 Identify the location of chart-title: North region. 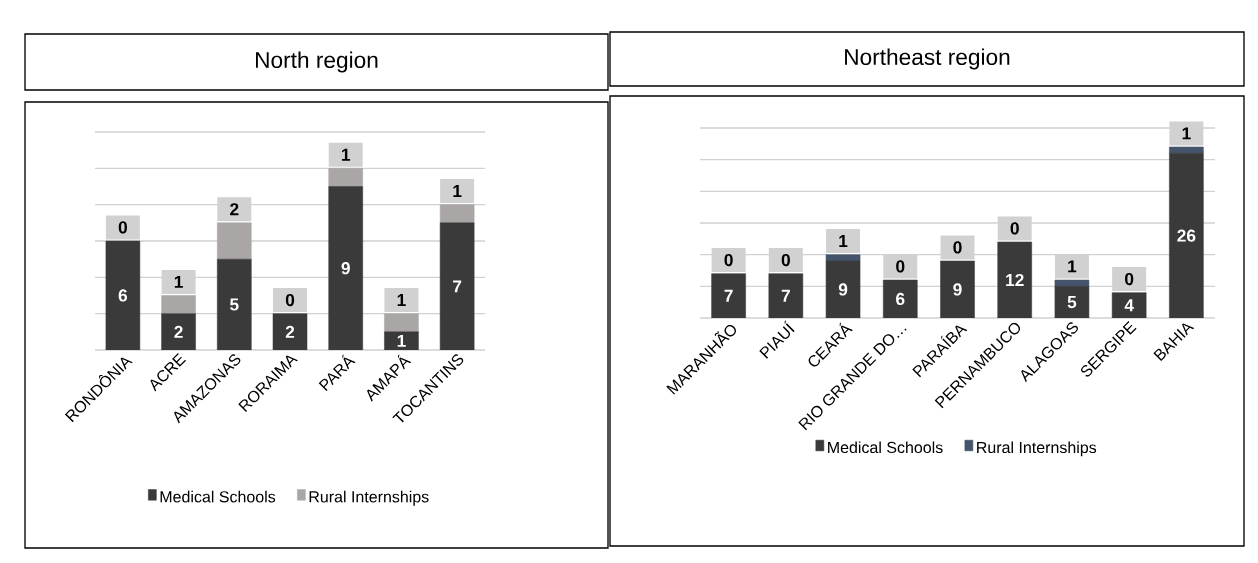
(317, 62).